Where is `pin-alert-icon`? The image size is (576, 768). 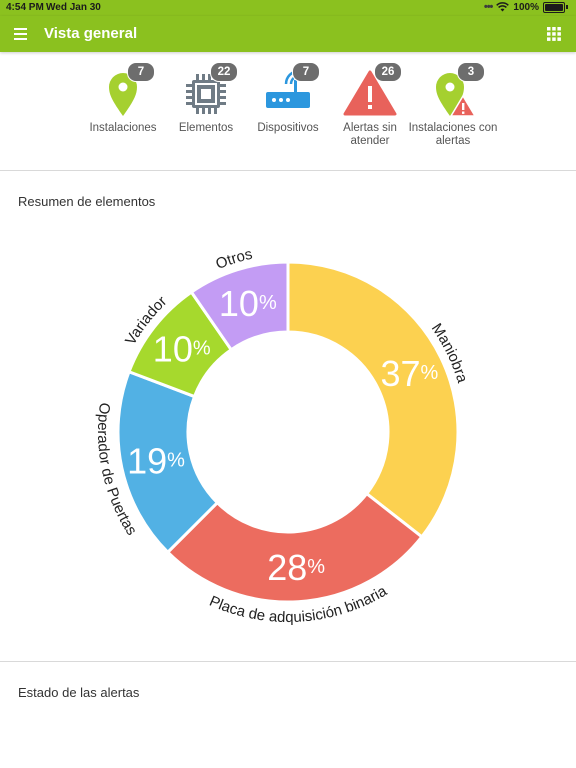 pin-alert-icon is located at coordinates (456, 95).